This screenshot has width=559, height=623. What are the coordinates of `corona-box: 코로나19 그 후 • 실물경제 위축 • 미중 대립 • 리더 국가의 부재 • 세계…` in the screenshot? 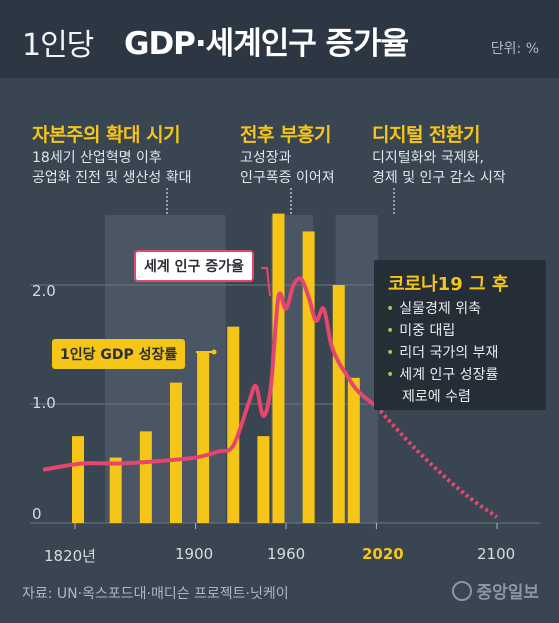 It's located at (460, 335).